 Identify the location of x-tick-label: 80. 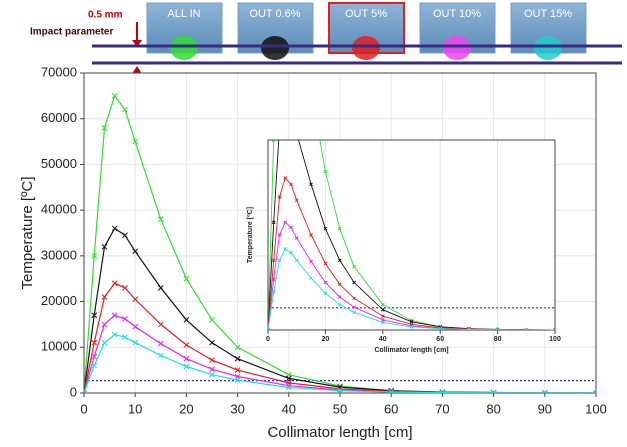
(498, 339).